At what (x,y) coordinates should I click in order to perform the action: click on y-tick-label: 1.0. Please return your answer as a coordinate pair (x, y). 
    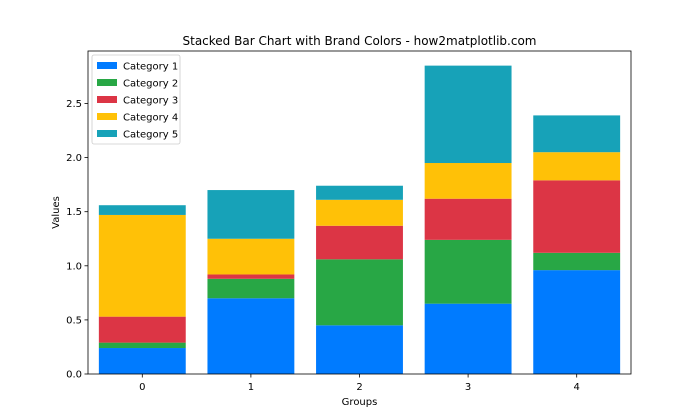
    Looking at the image, I should click on (74, 266).